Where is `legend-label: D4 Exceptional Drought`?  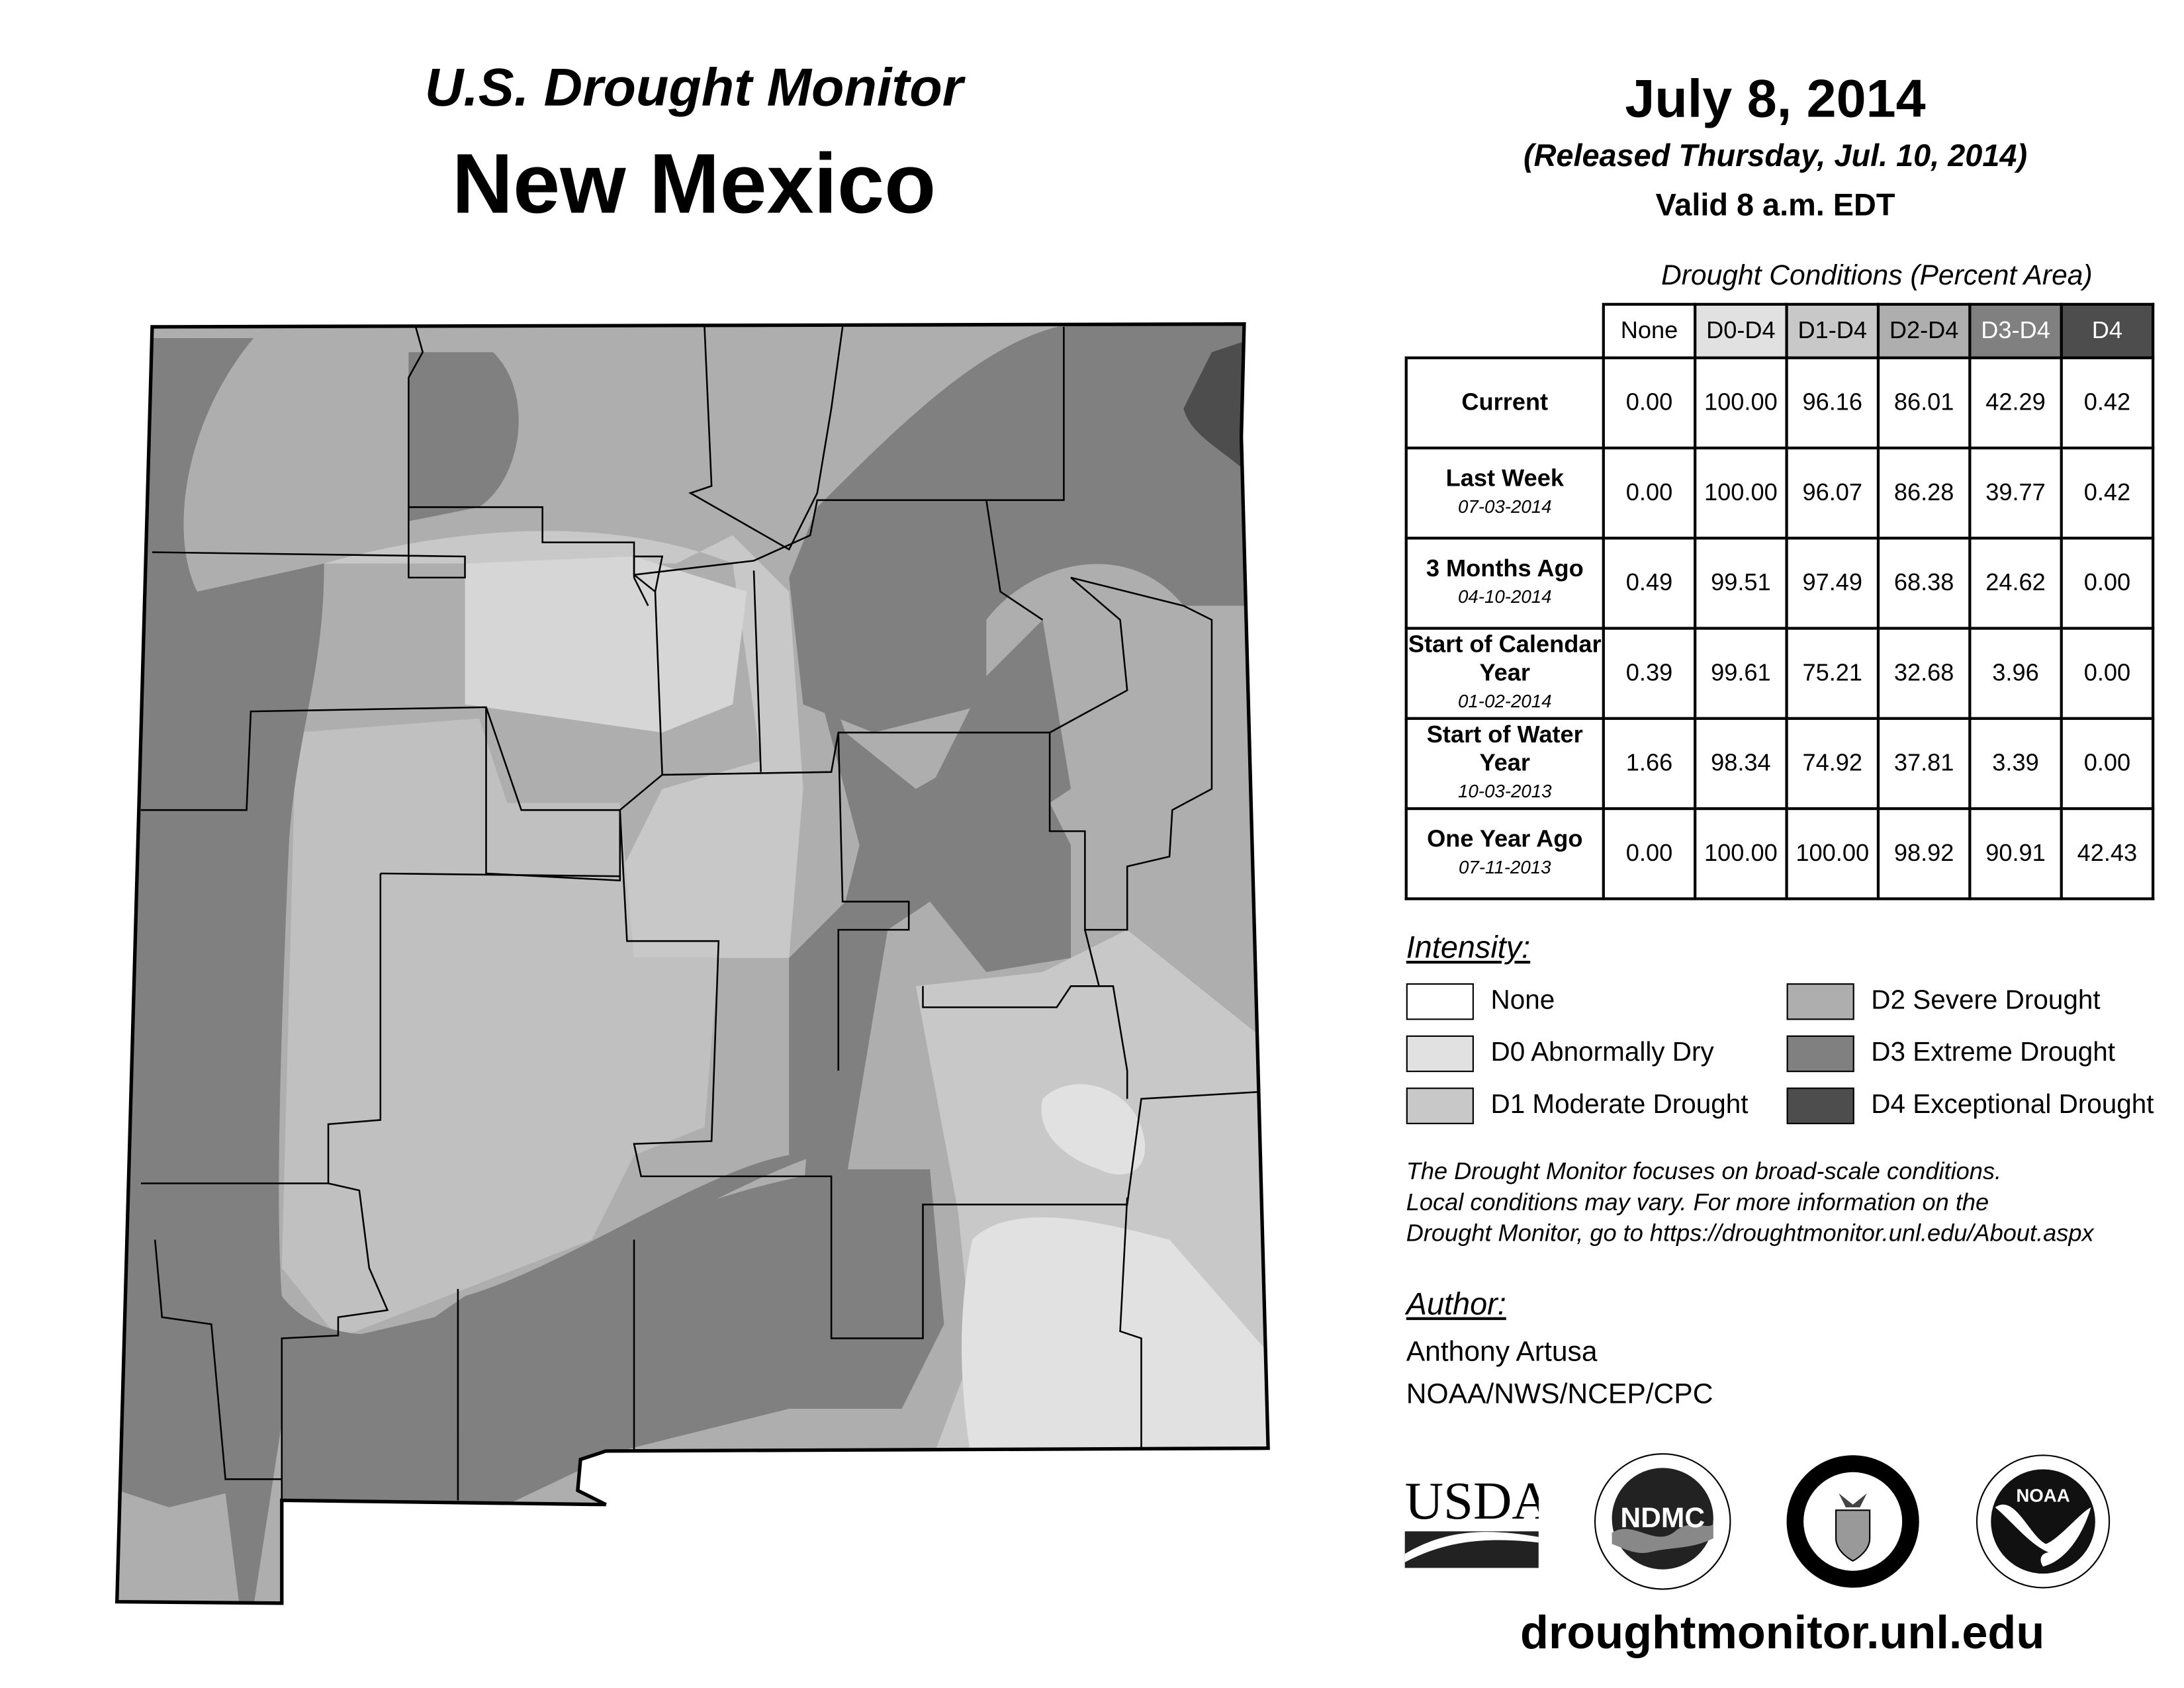
legend-label: D4 Exceptional Drought is located at coordinates (2013, 1105).